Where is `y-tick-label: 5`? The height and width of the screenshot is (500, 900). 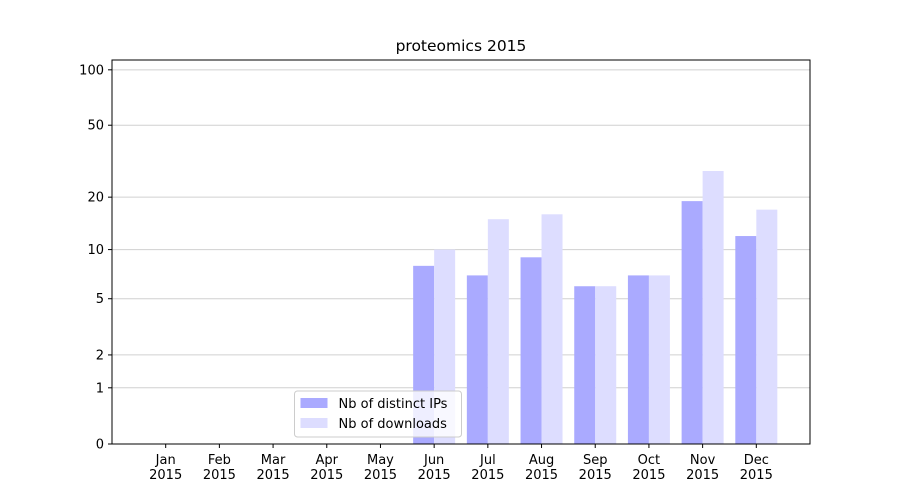 y-tick-label: 5 is located at coordinates (100, 299).